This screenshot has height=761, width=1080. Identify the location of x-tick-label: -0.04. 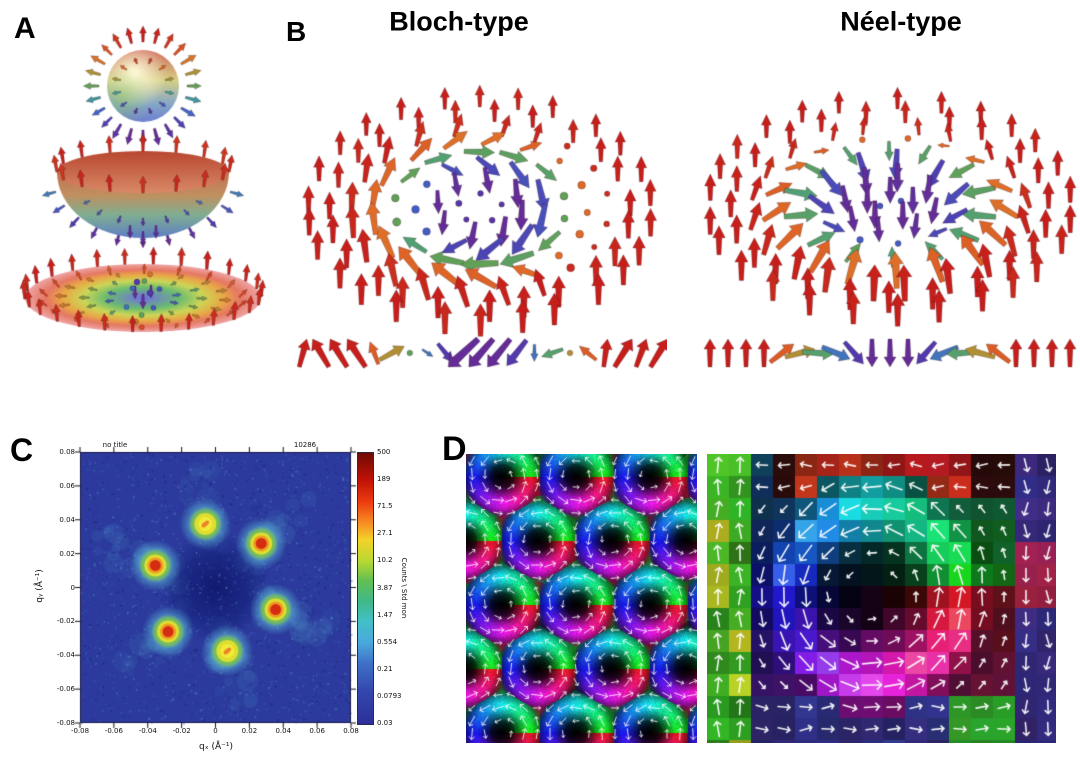
(147, 731).